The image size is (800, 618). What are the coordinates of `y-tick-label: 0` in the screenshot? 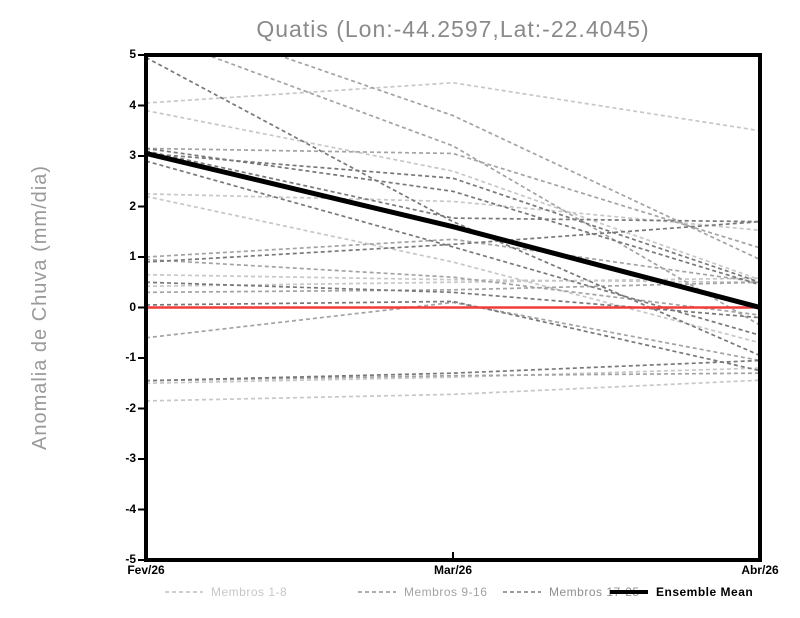 It's located at (132, 306).